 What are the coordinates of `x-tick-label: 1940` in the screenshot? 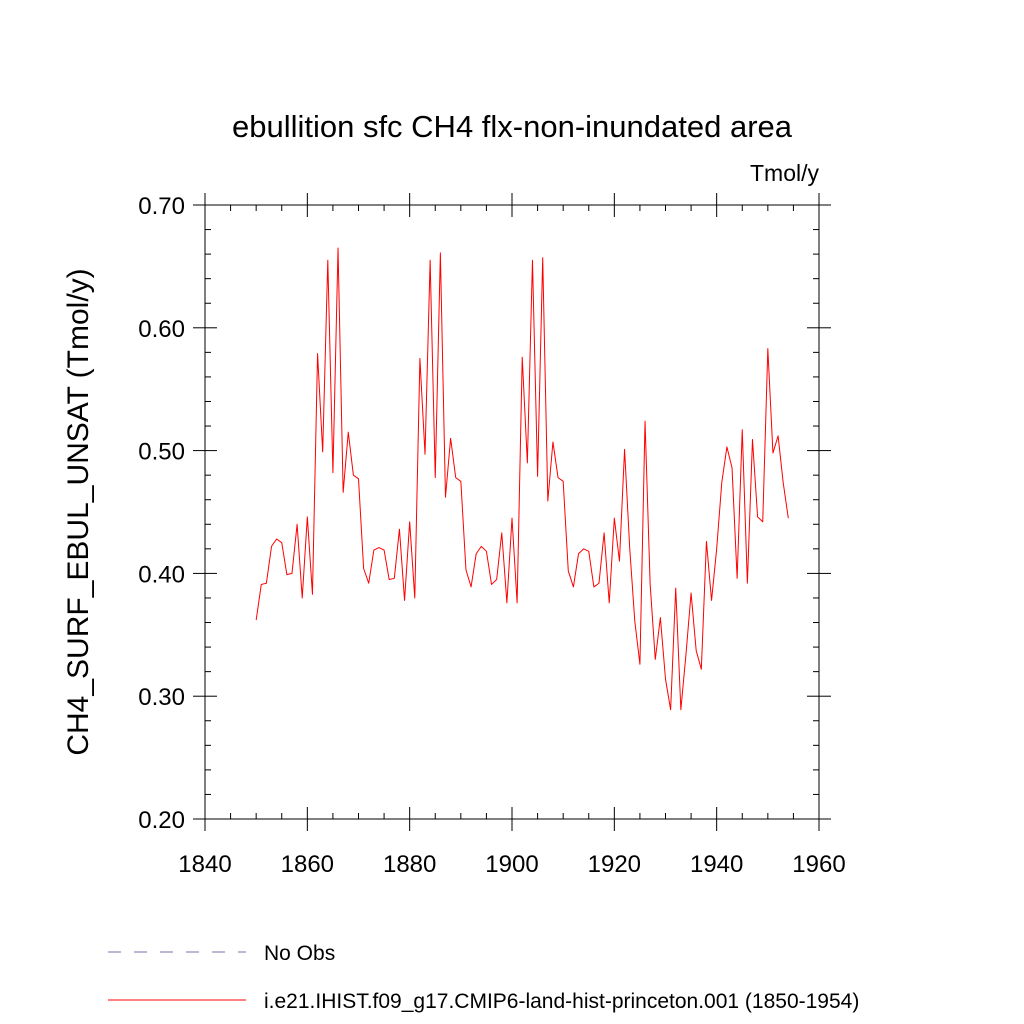 It's located at (716, 864).